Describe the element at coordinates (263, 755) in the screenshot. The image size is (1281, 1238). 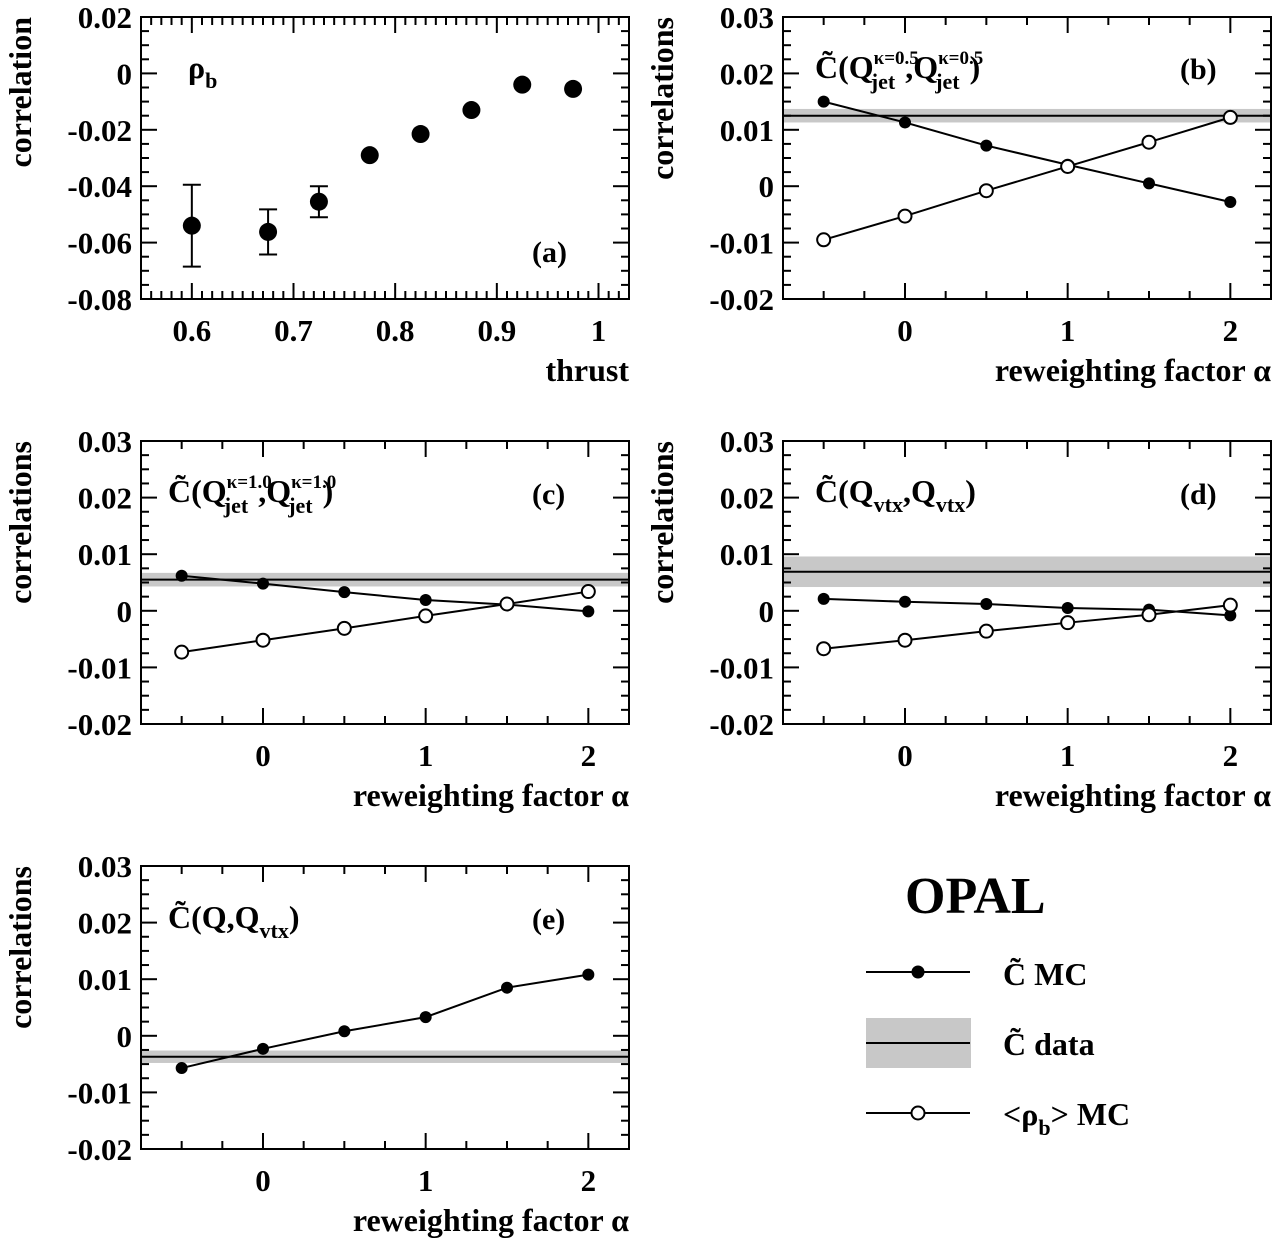
I see `x-tick-label: 0` at that location.